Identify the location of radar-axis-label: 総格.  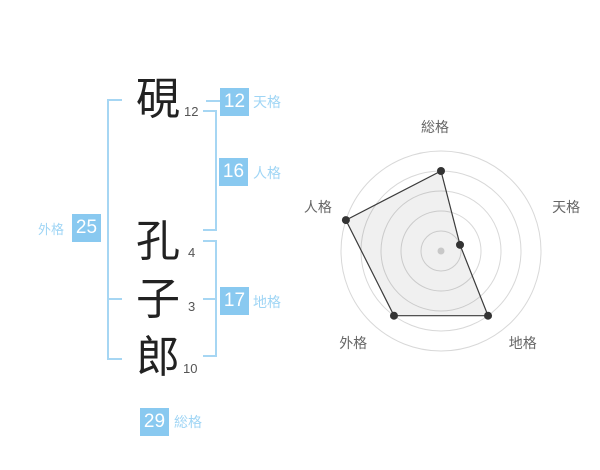
(435, 127).